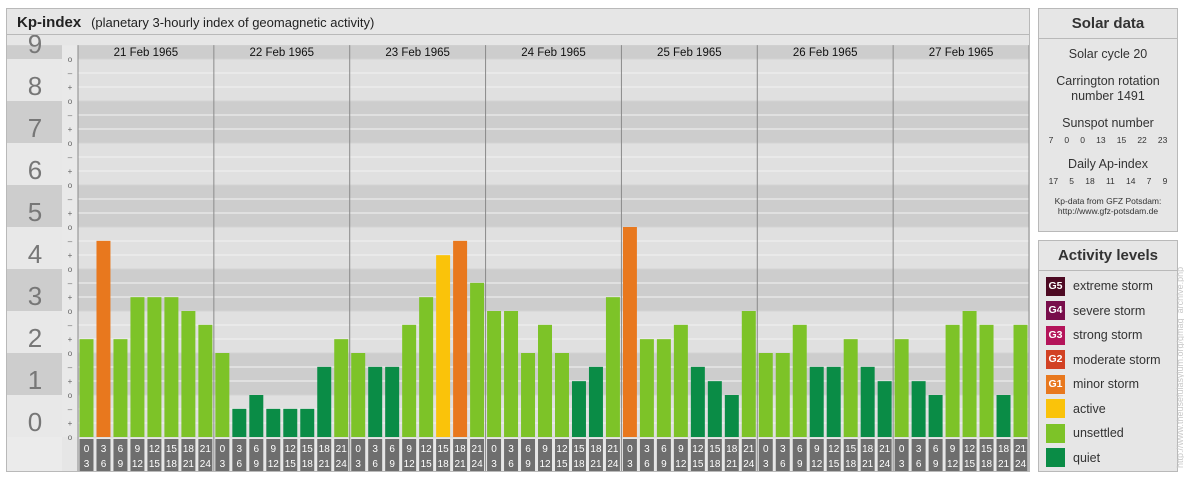 This screenshot has width=1184, height=480. What do you see at coordinates (1108, 211) in the screenshot?
I see `credit-link: http://www.gfz-potsdam.de` at bounding box center [1108, 211].